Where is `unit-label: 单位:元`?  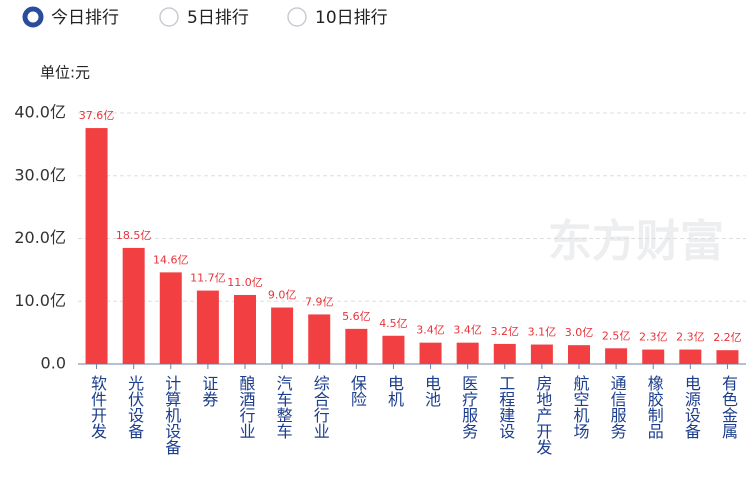
unit-label: 单位:元 is located at coordinates (65, 73).